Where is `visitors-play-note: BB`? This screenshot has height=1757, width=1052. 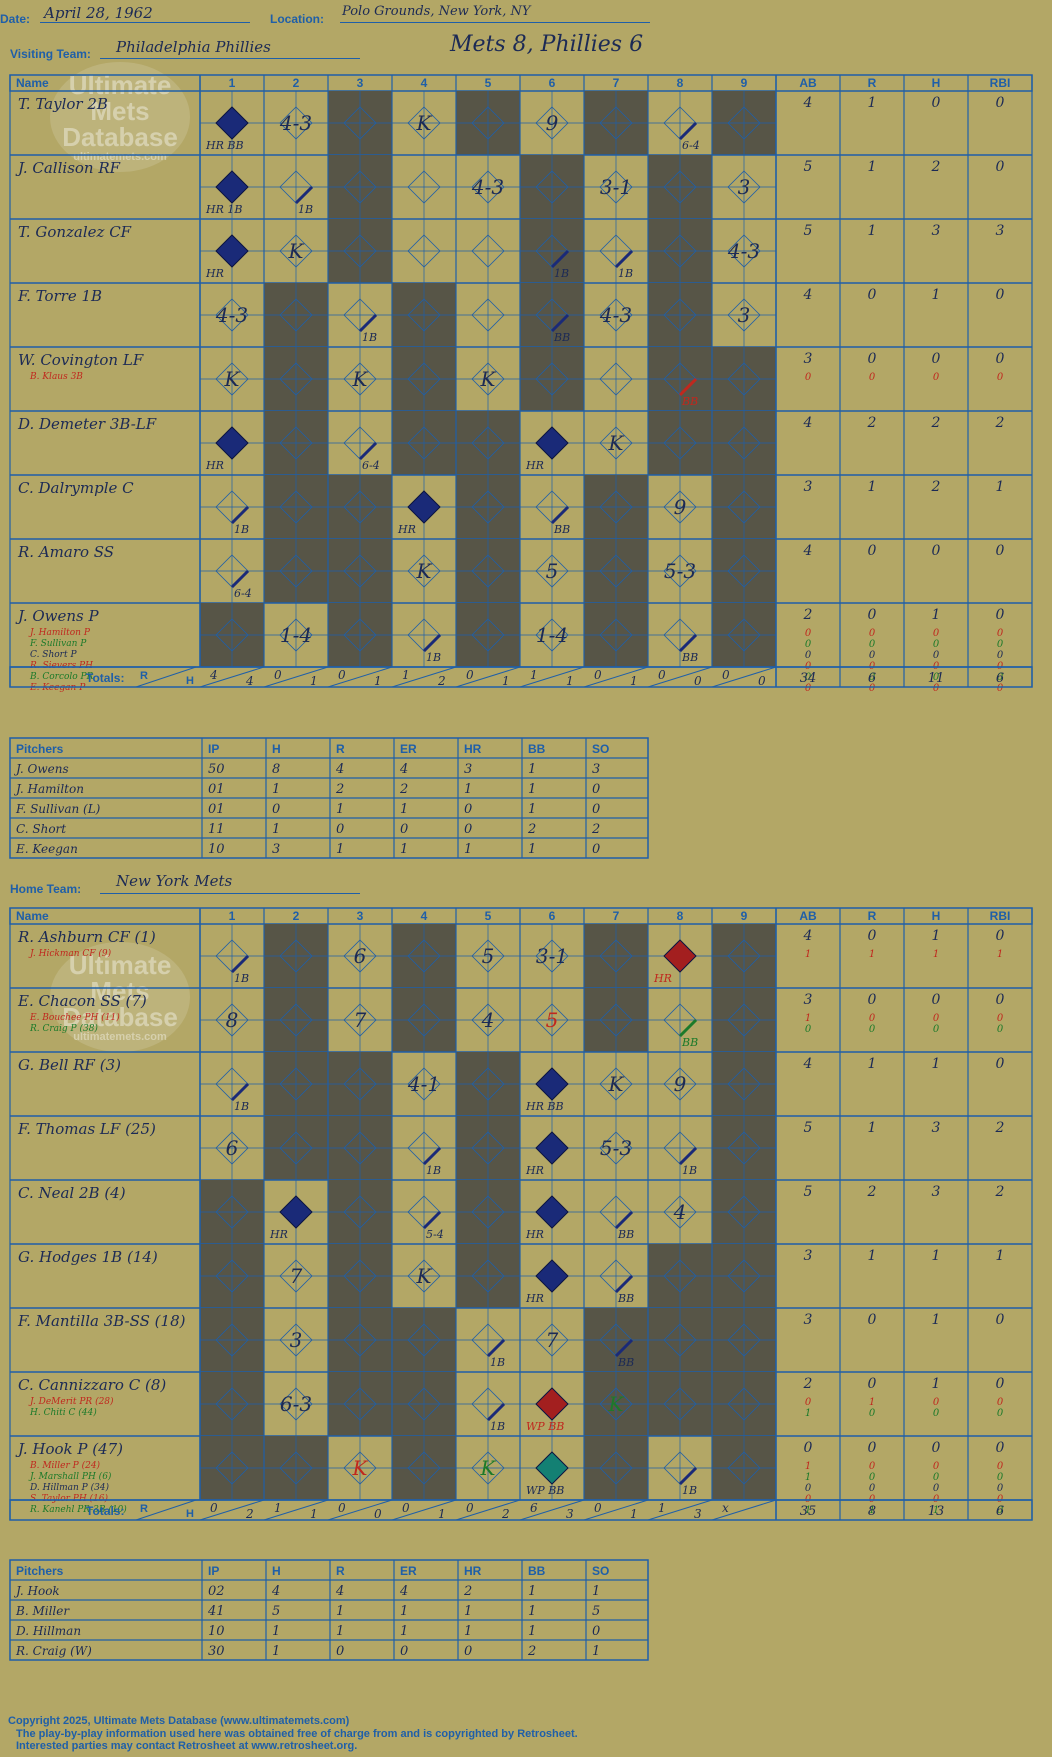
visitors-play-note: BB is located at coordinates (561, 337).